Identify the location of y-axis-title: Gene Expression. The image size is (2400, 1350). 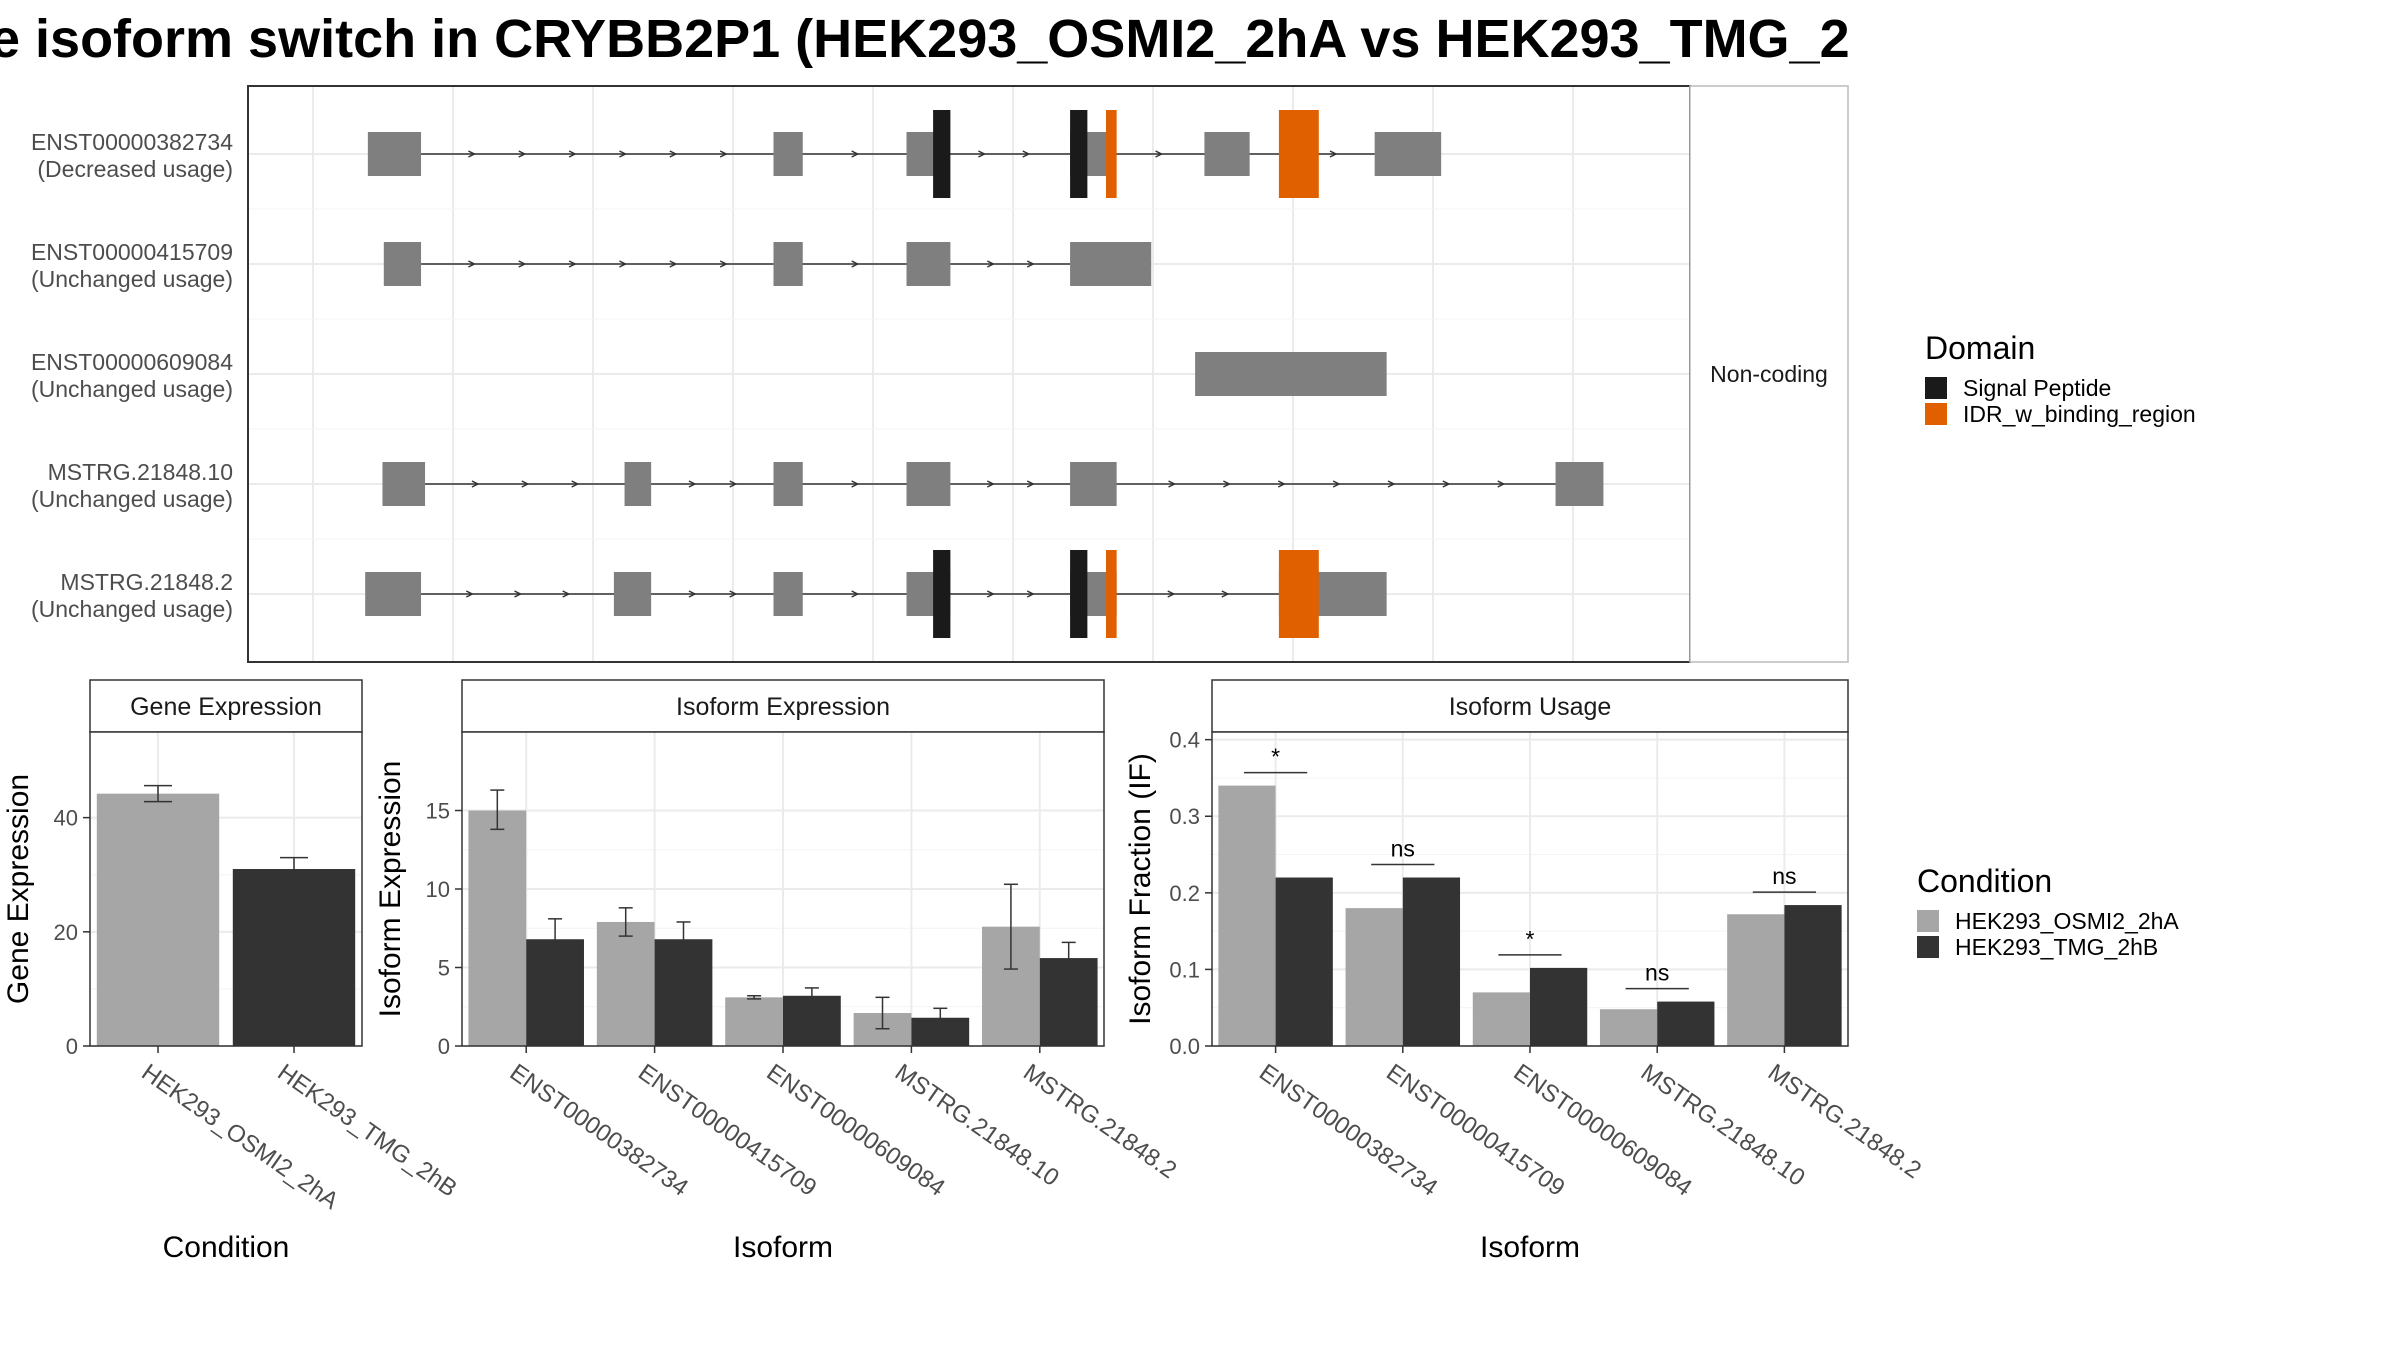
(18, 889).